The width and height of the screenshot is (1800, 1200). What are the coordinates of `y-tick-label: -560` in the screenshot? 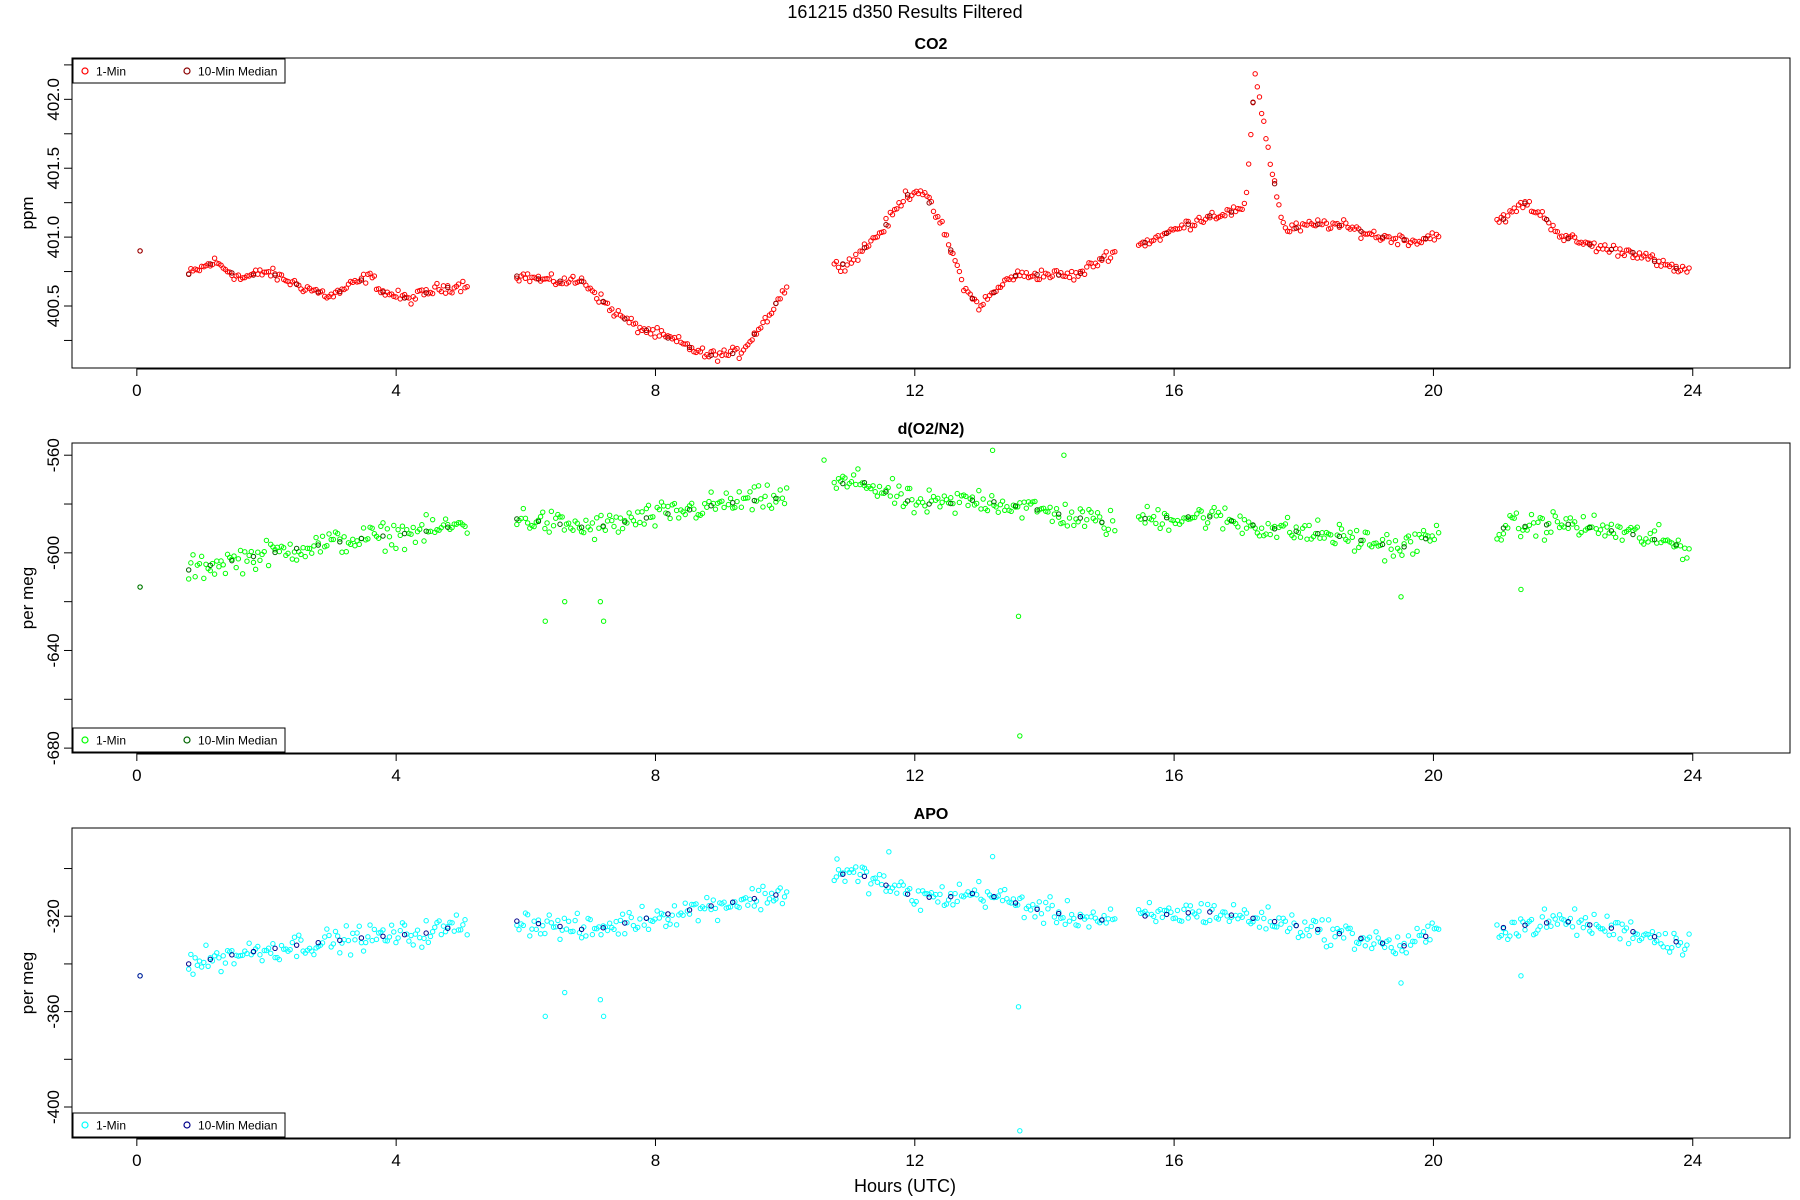 It's located at (53, 455).